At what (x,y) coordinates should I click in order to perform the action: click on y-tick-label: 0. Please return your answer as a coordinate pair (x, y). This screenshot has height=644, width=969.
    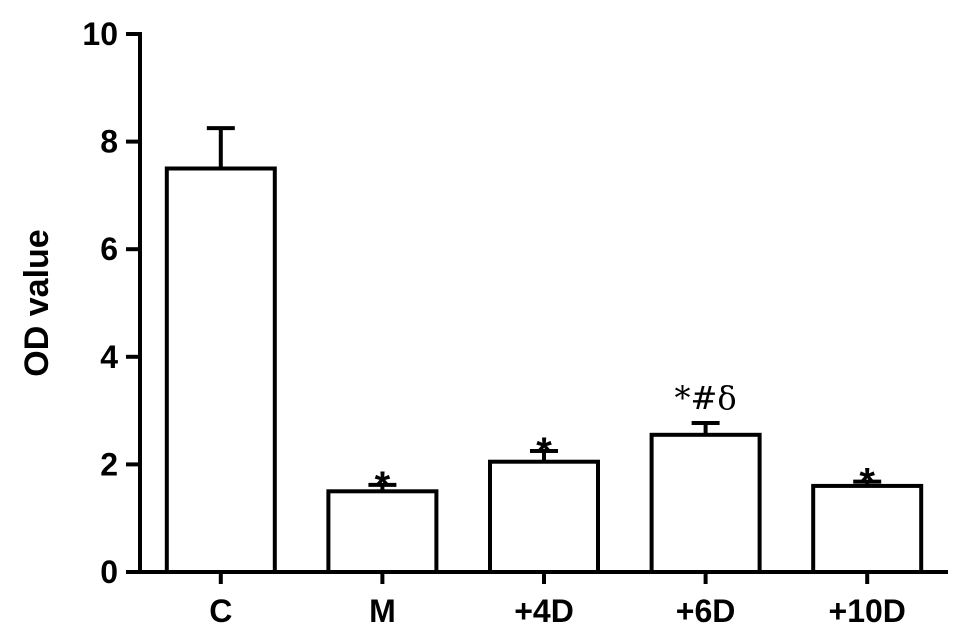
    Looking at the image, I should click on (109, 572).